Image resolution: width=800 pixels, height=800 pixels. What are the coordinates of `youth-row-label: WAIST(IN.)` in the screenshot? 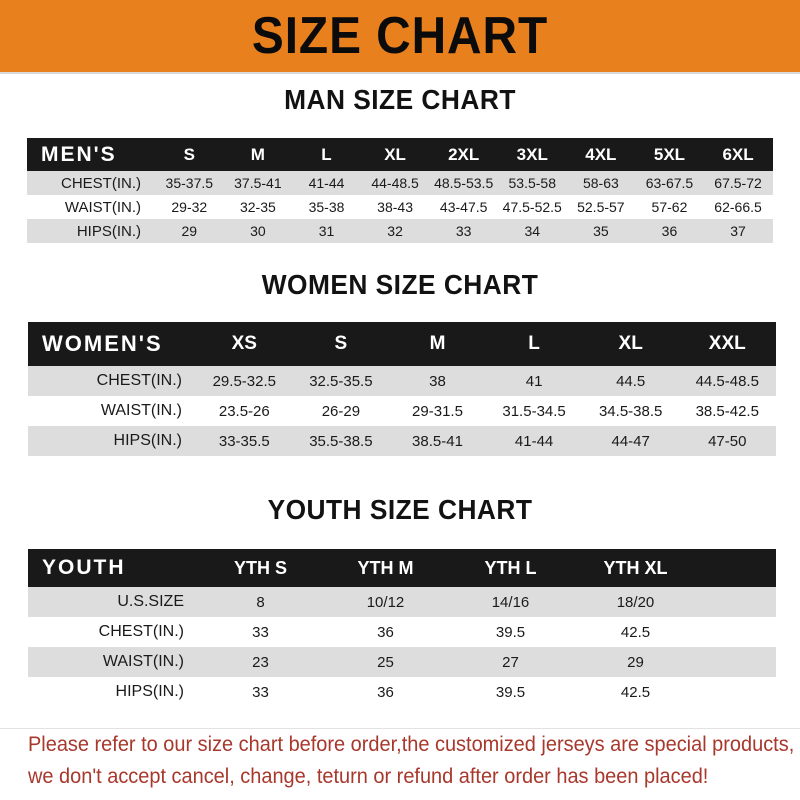 It's located at (143, 661).